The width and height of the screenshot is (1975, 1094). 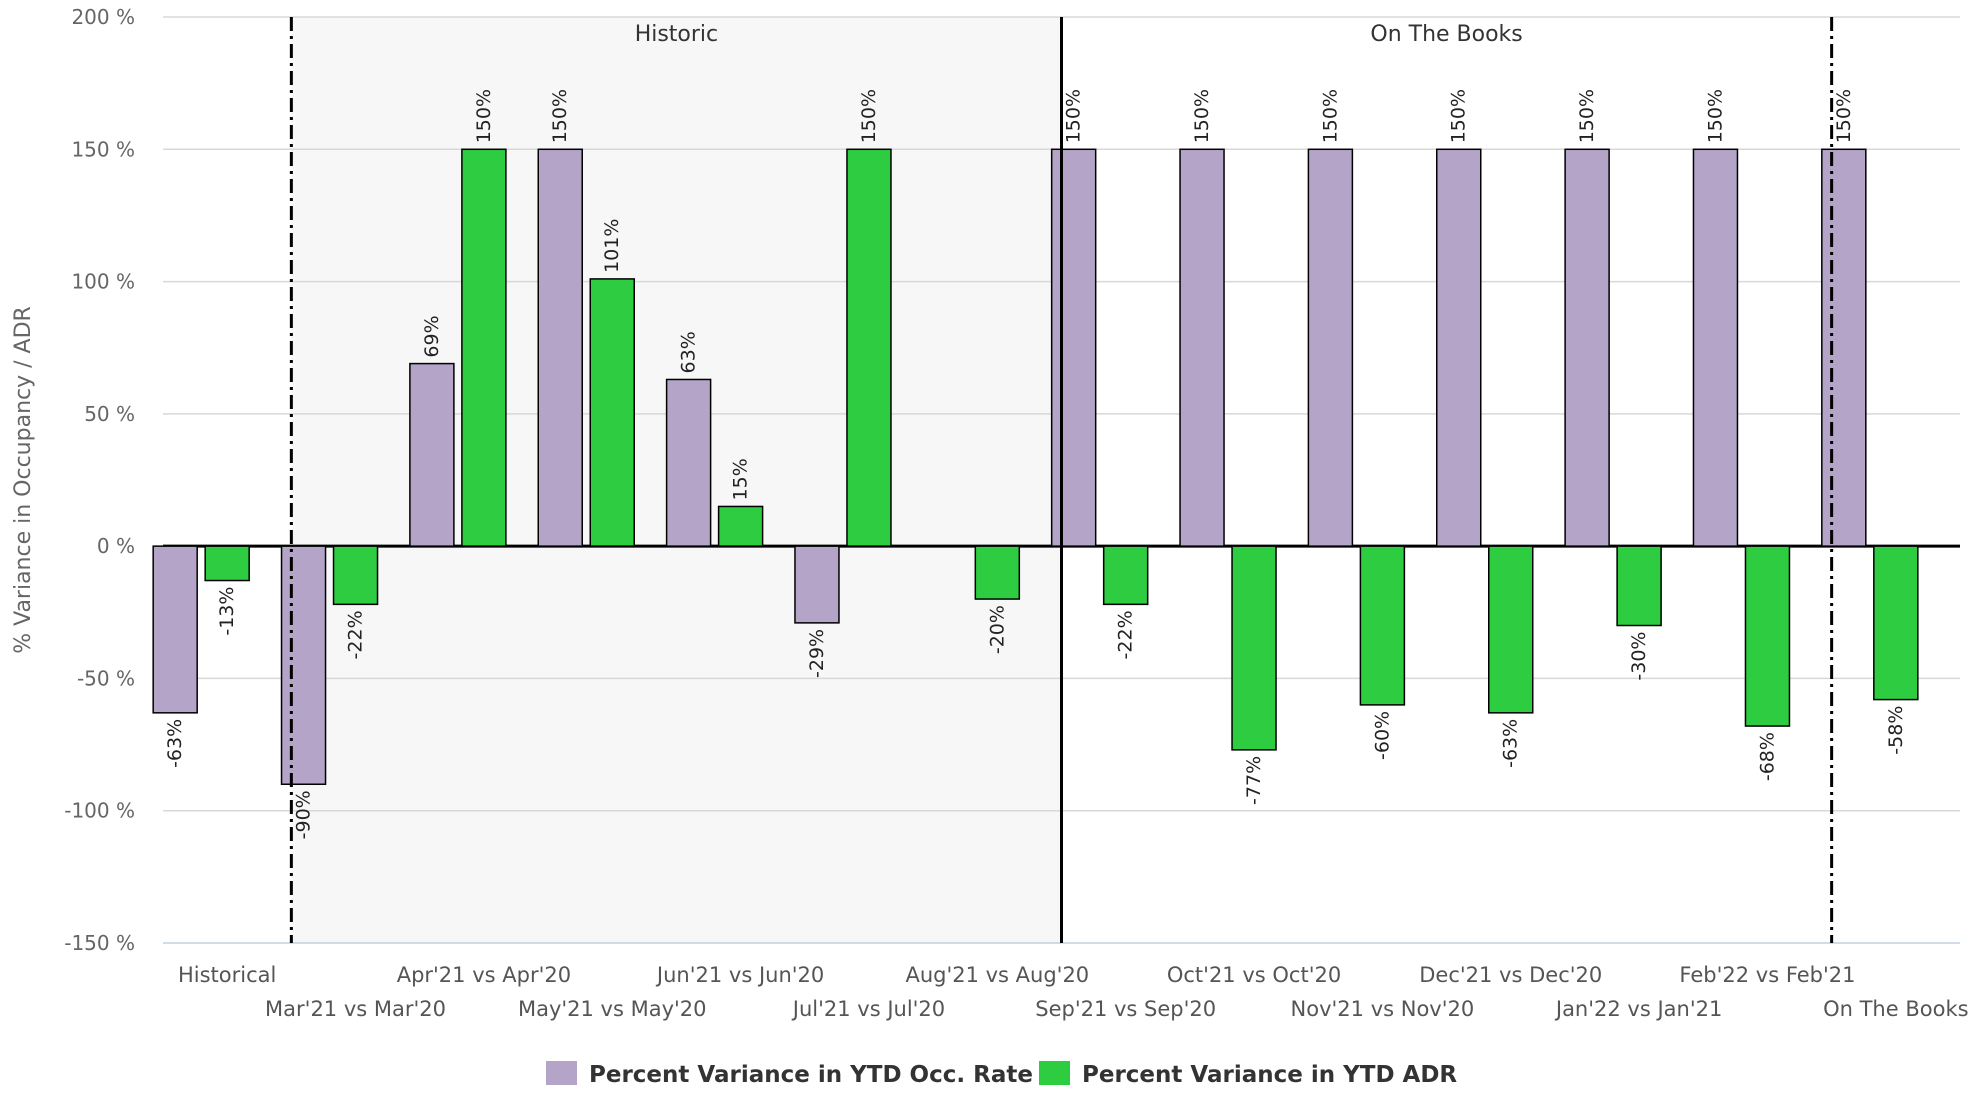 I want to click on x-tick-label: Mar'21 vs Mar'20, so click(x=355, y=1009).